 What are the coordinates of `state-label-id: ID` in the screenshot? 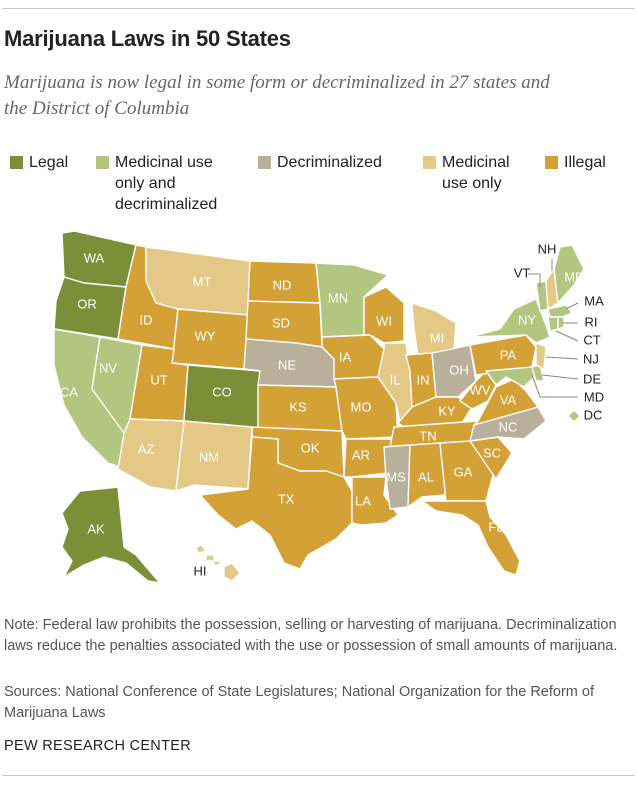 It's located at (146, 319).